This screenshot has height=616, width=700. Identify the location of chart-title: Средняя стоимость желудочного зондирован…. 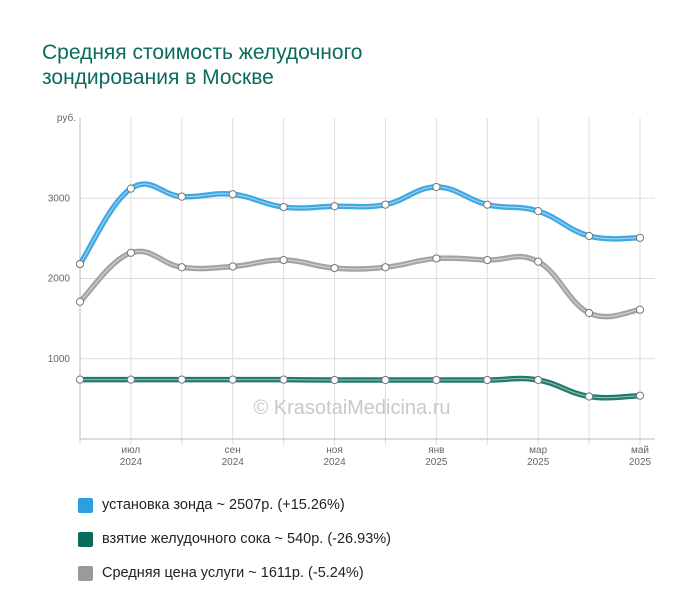
(202, 65).